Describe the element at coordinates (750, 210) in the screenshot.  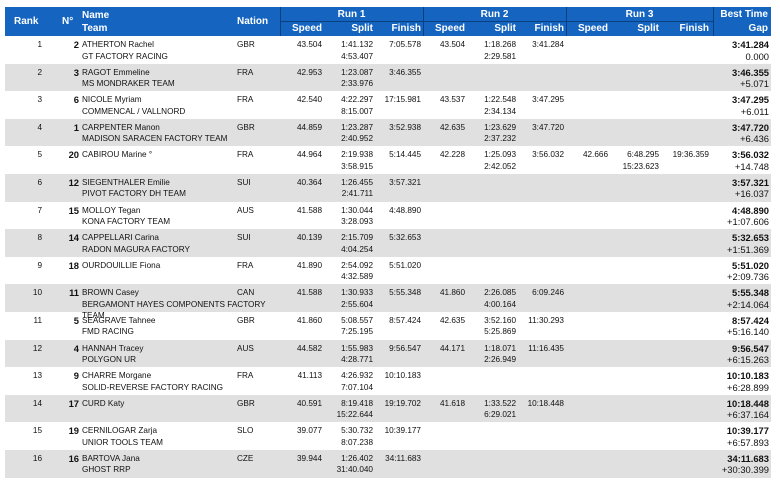
I see `best-time: 4:48.890` at that location.